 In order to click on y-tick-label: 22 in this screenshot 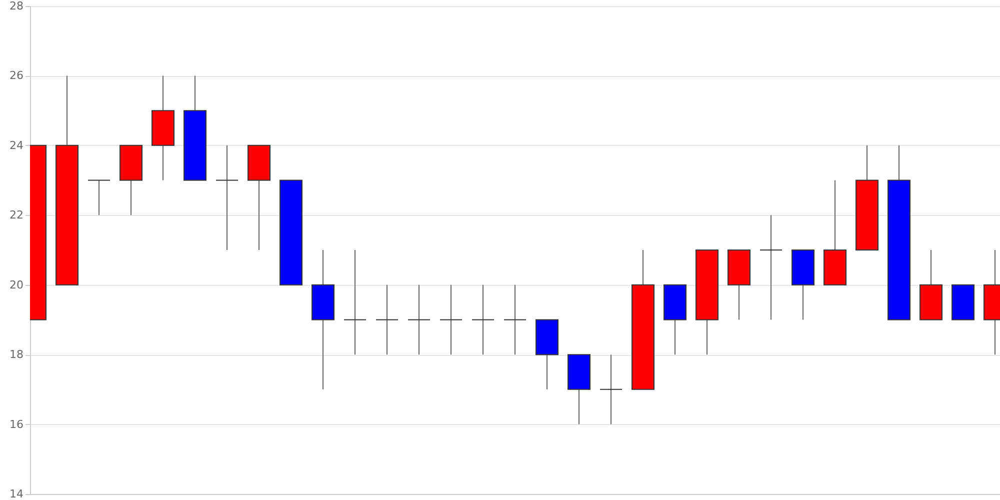, I will do `click(17, 215)`.